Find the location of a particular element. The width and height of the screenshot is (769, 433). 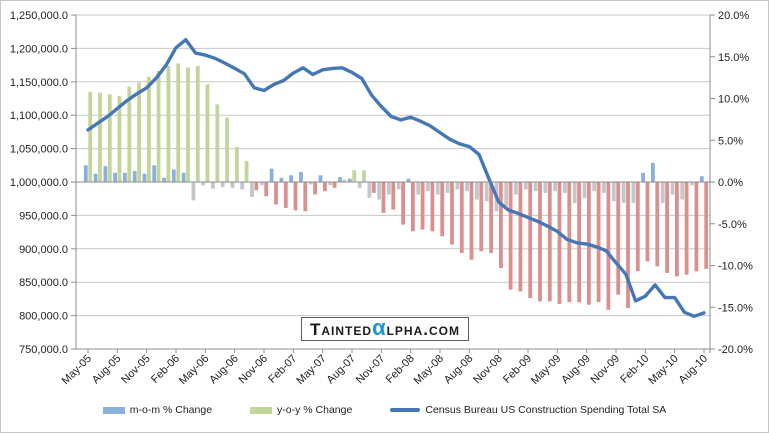

x-axis-label: Nov-07 is located at coordinates (371, 370).